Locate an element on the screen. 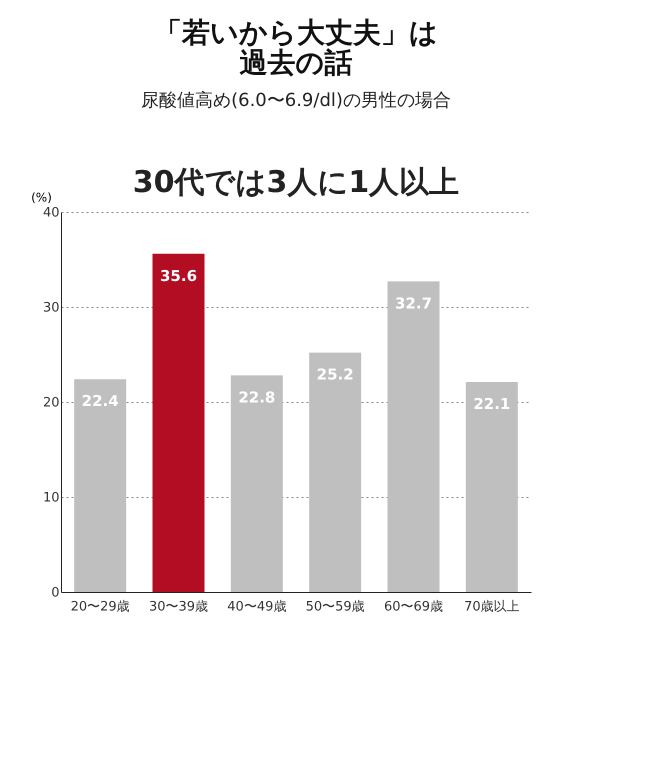  text: 30代では3人に1人以上 is located at coordinates (296, 182).